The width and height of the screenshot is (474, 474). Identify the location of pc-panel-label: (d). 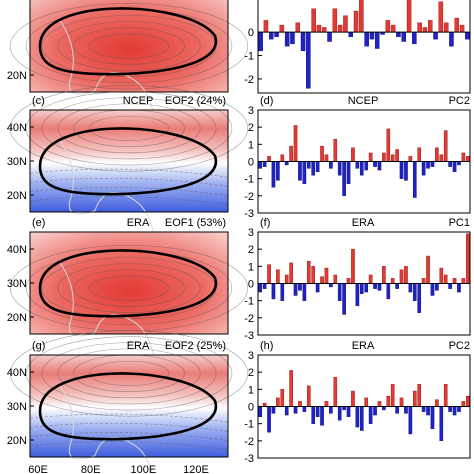
(266, 101).